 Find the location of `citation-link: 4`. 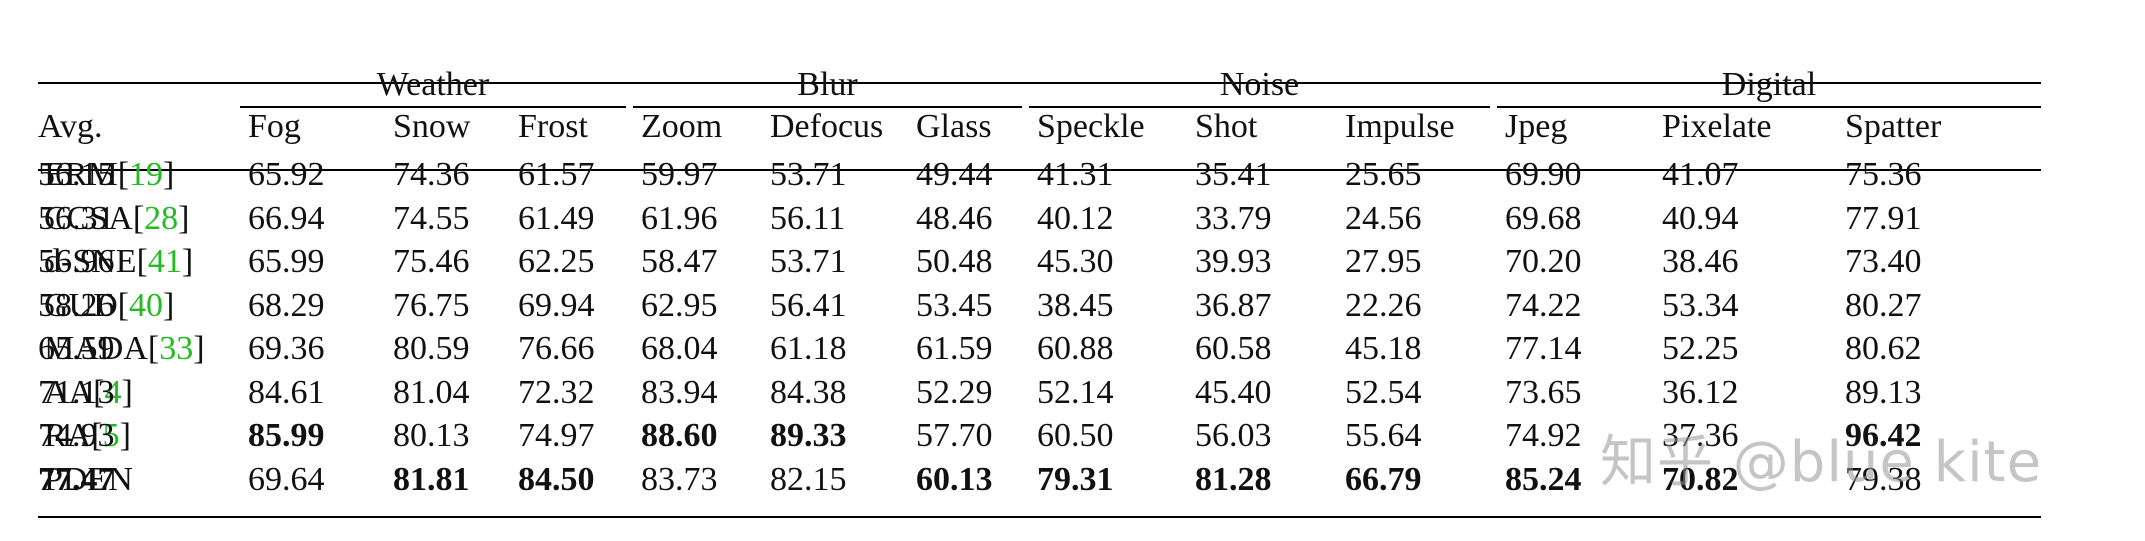

citation-link: 4 is located at coordinates (113, 392).